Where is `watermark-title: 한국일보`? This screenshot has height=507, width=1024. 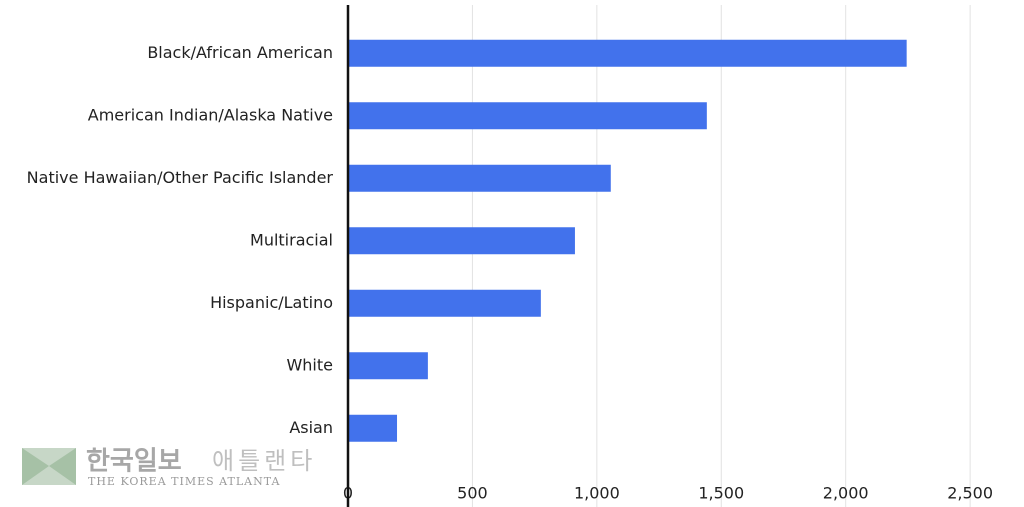
watermark-title: 한국일보 is located at coordinates (134, 462).